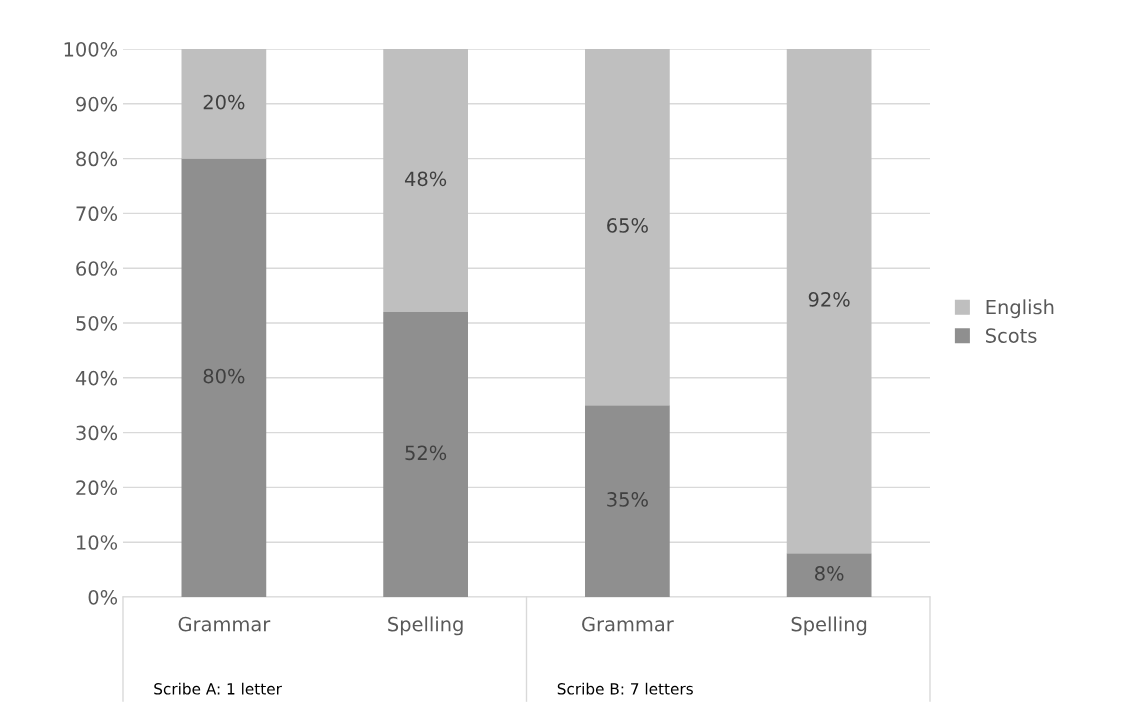 The image size is (1129, 715). I want to click on data-label: 52%, so click(426, 453).